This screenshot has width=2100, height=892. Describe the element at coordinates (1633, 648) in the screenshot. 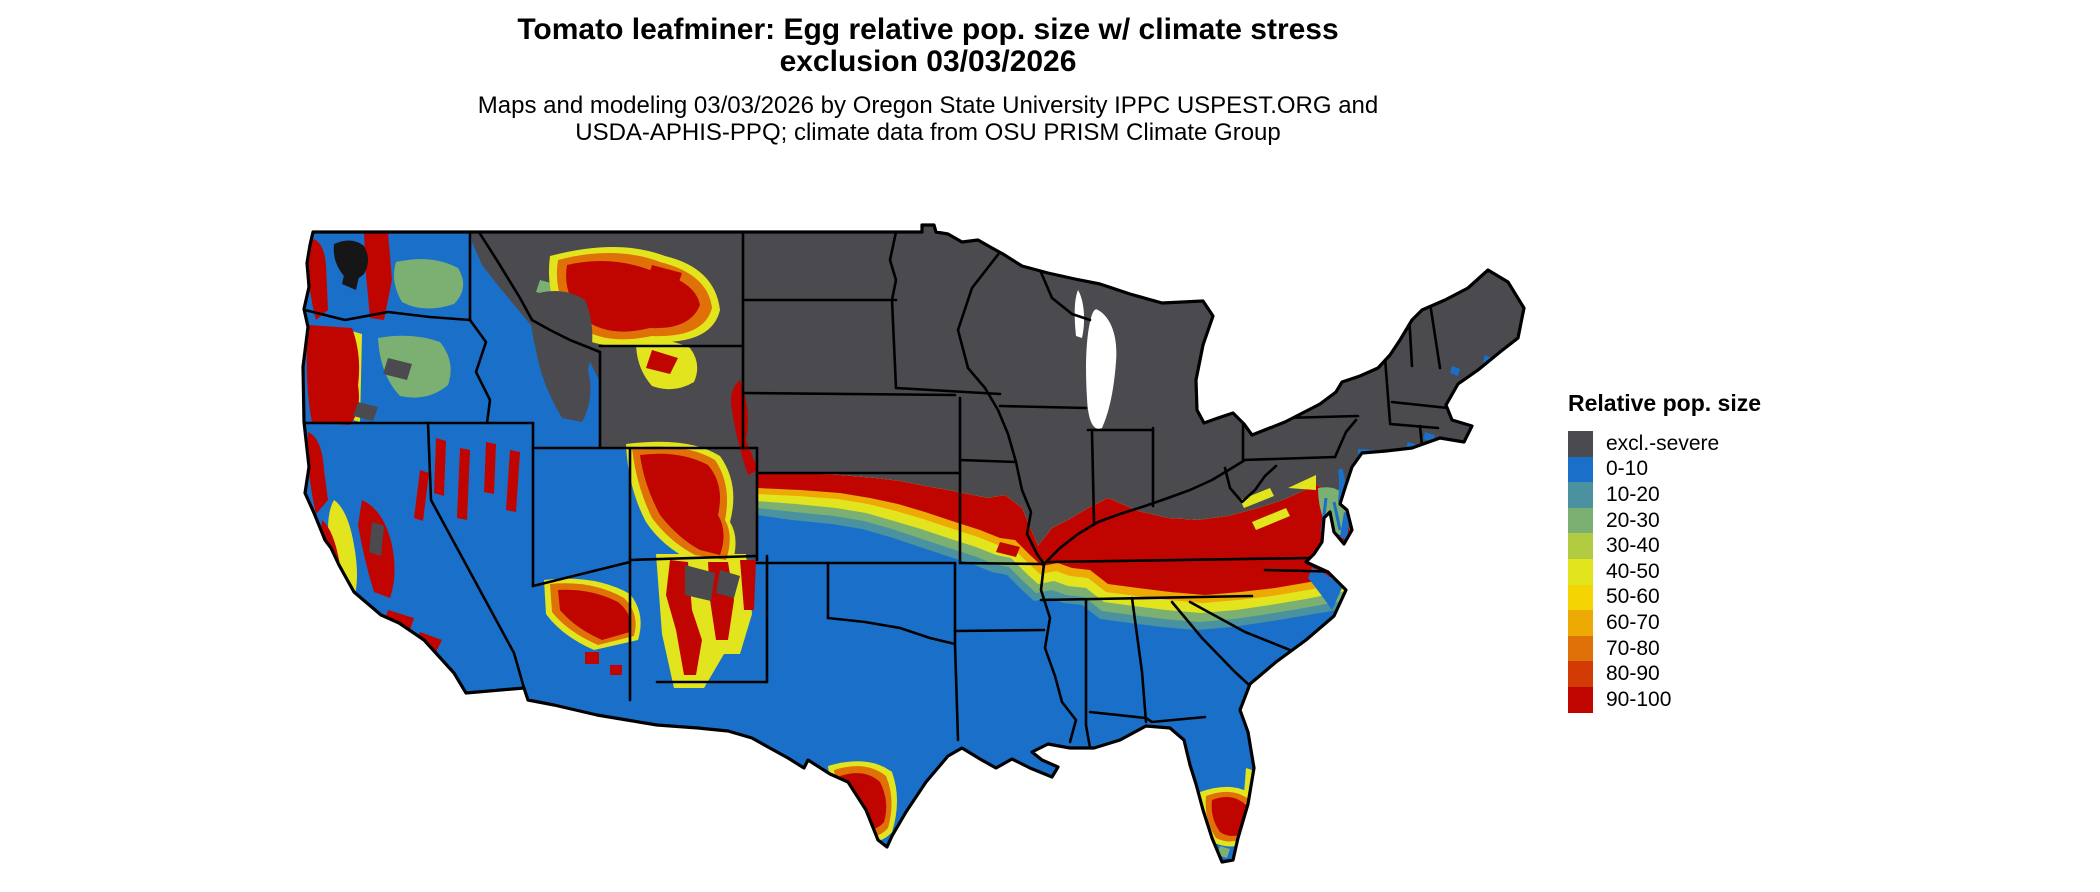

I see `legend-label: 70-80` at that location.